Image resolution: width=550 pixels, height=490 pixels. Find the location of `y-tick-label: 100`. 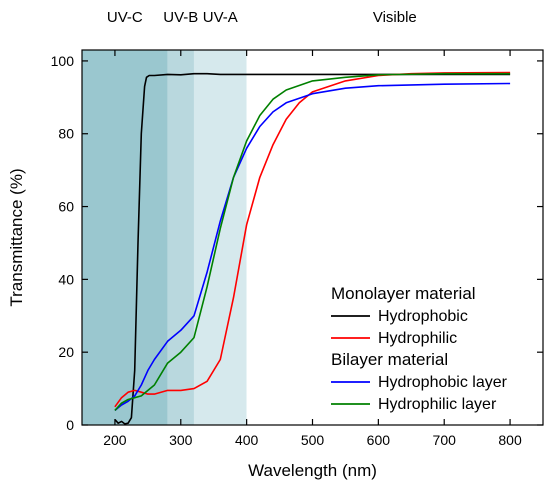

y-tick-label: 100 is located at coordinates (63, 61).